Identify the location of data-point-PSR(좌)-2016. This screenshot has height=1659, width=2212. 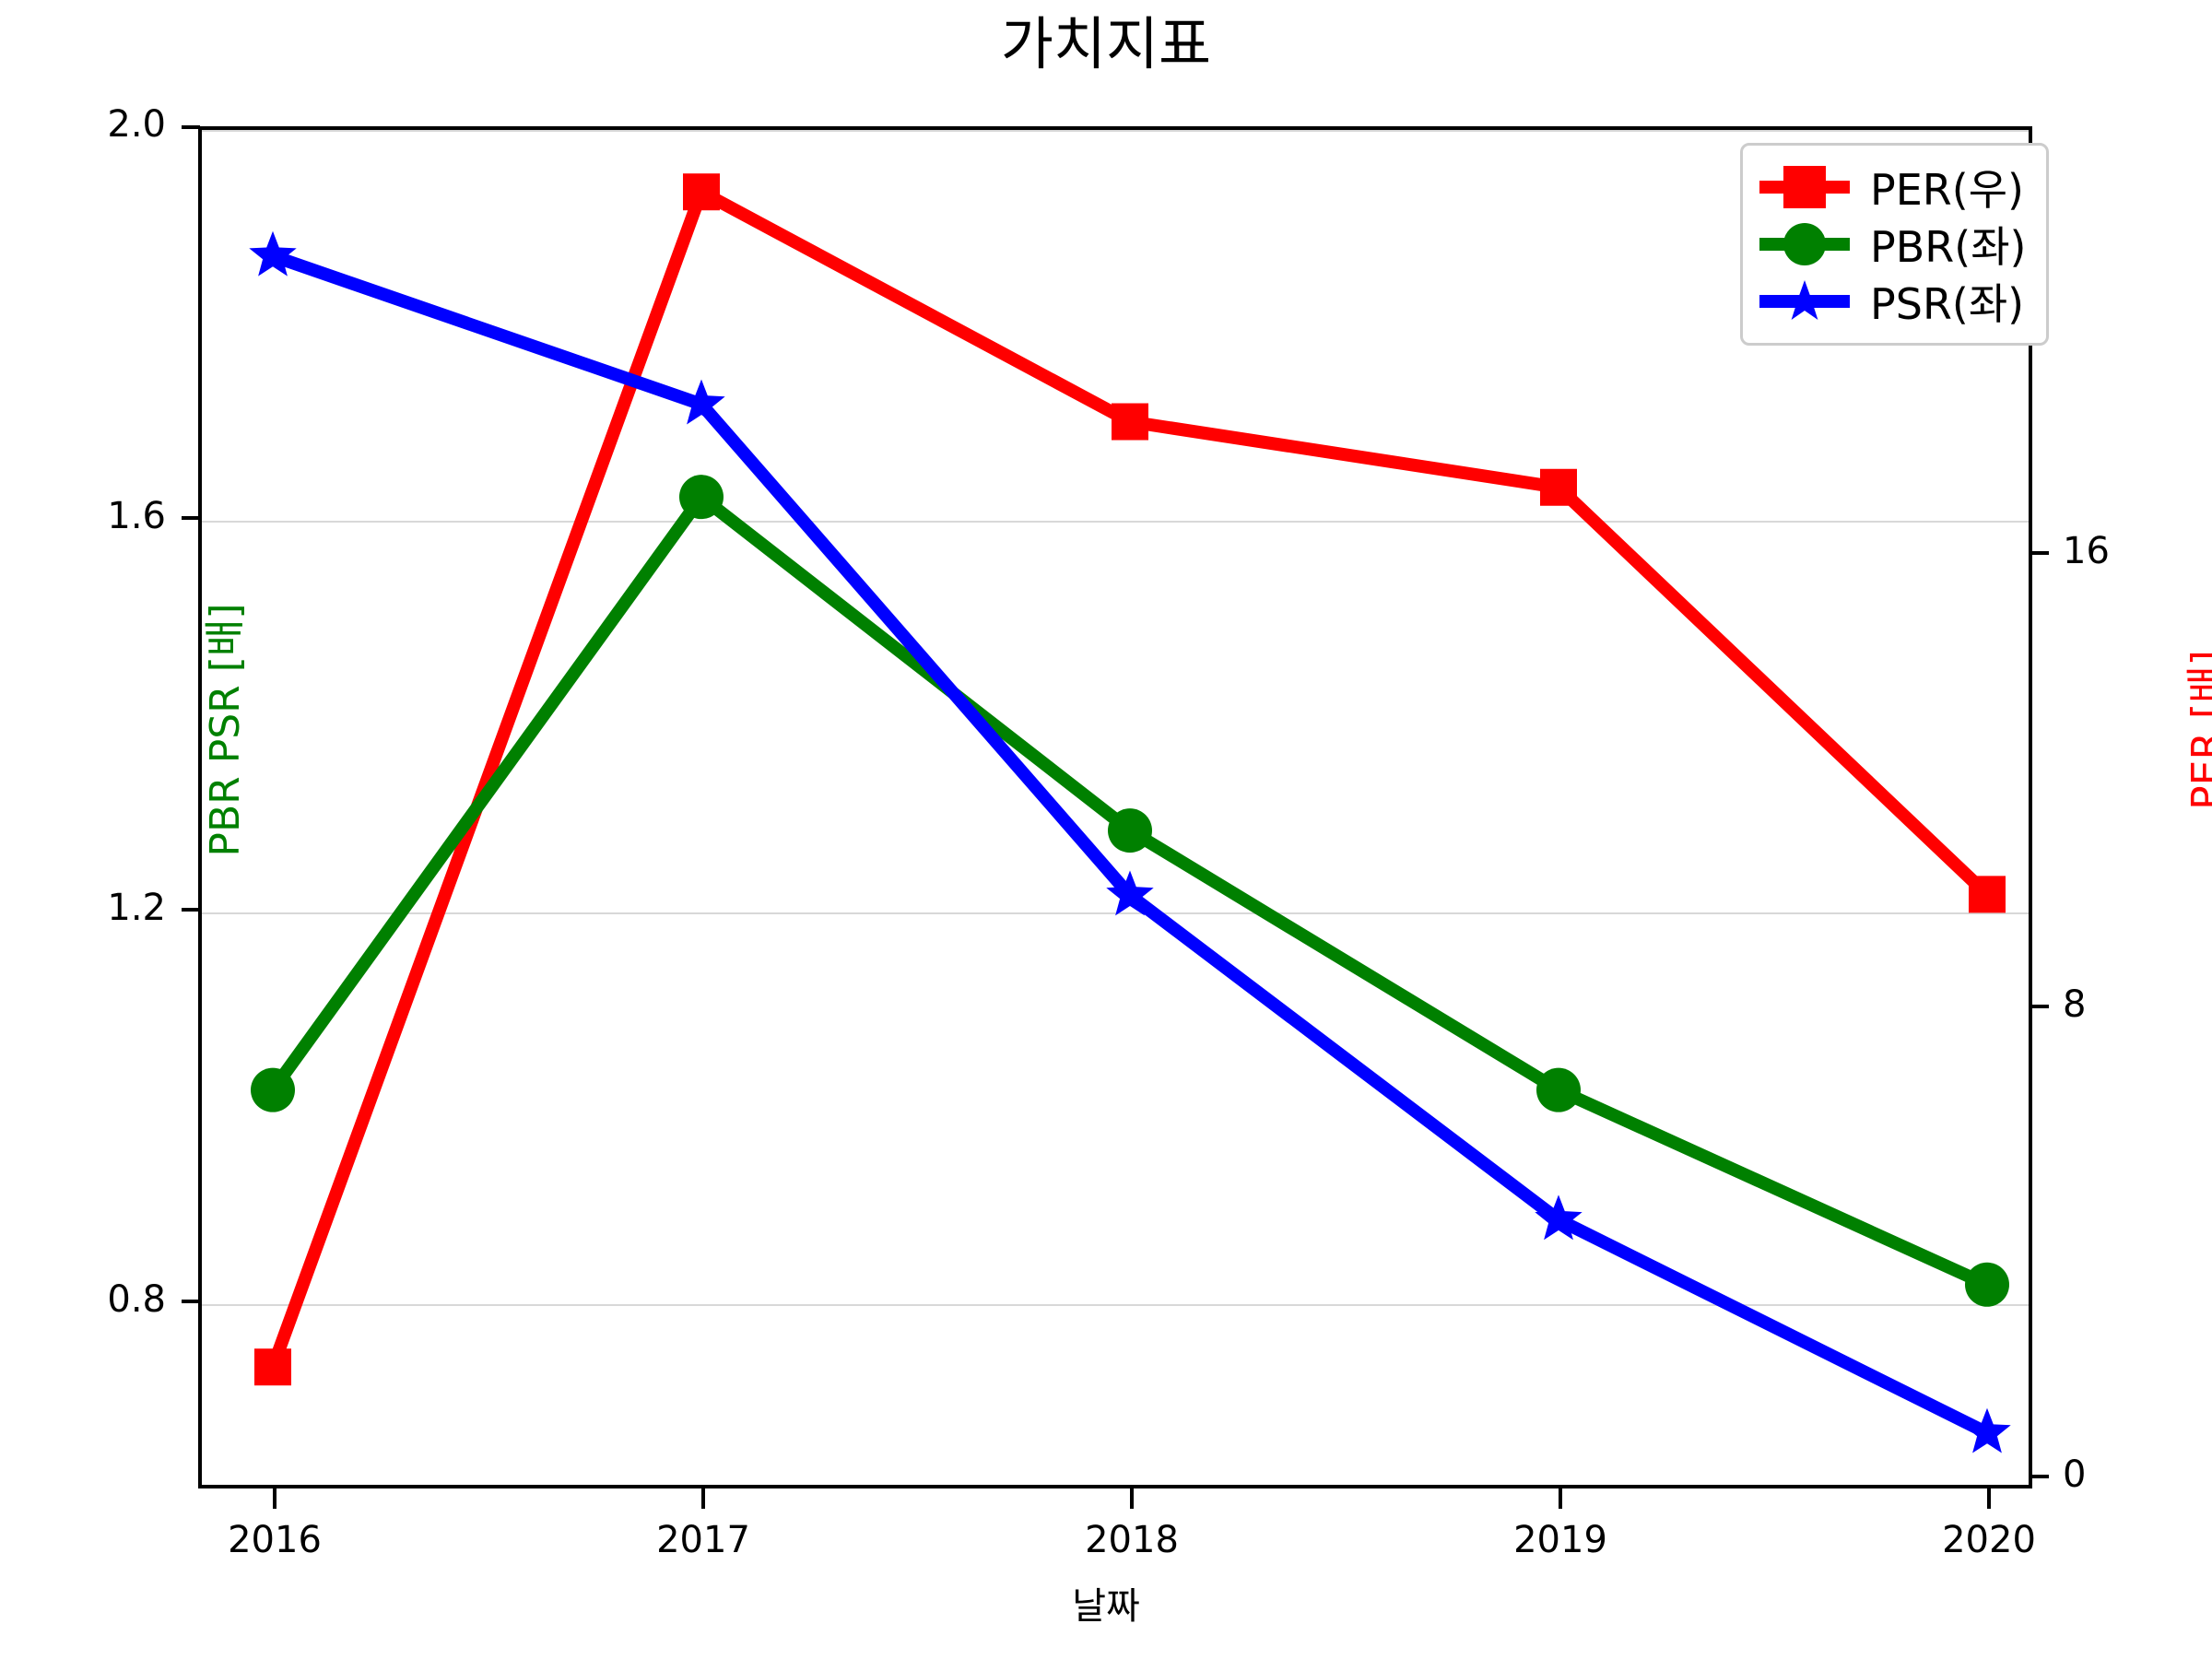
(273, 253).